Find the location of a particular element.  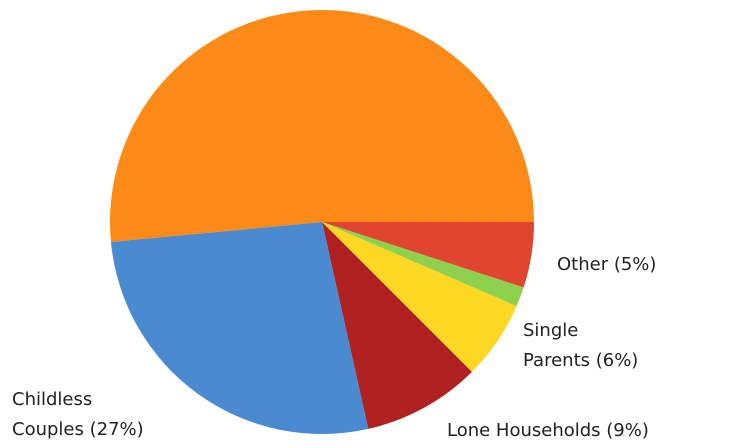

slice-label: Childless Couples (27%) is located at coordinates (78, 414).